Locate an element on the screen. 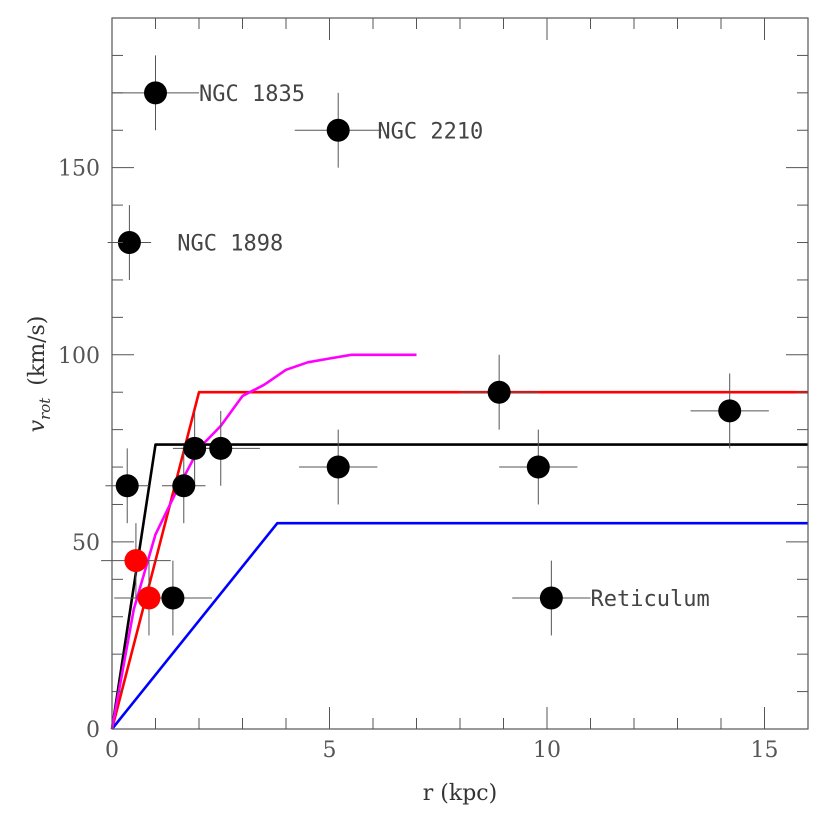 The width and height of the screenshot is (830, 823). y-axis-label-unit: (km/s) is located at coordinates (37, 351).